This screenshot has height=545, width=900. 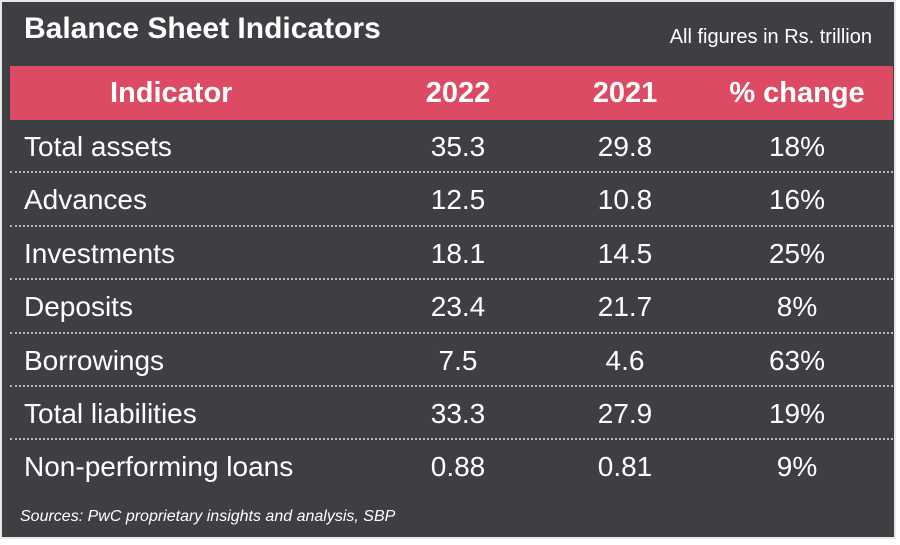 What do you see at coordinates (171, 93) in the screenshot?
I see `header-indicator: Indicator` at bounding box center [171, 93].